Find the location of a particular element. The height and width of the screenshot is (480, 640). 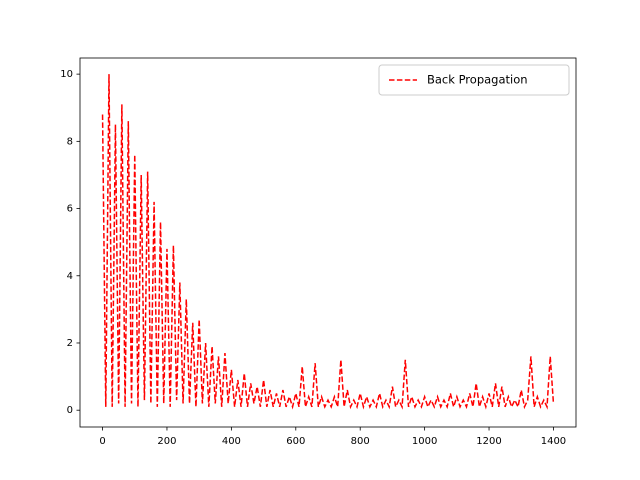

x-tick-label: 400 is located at coordinates (231, 441).